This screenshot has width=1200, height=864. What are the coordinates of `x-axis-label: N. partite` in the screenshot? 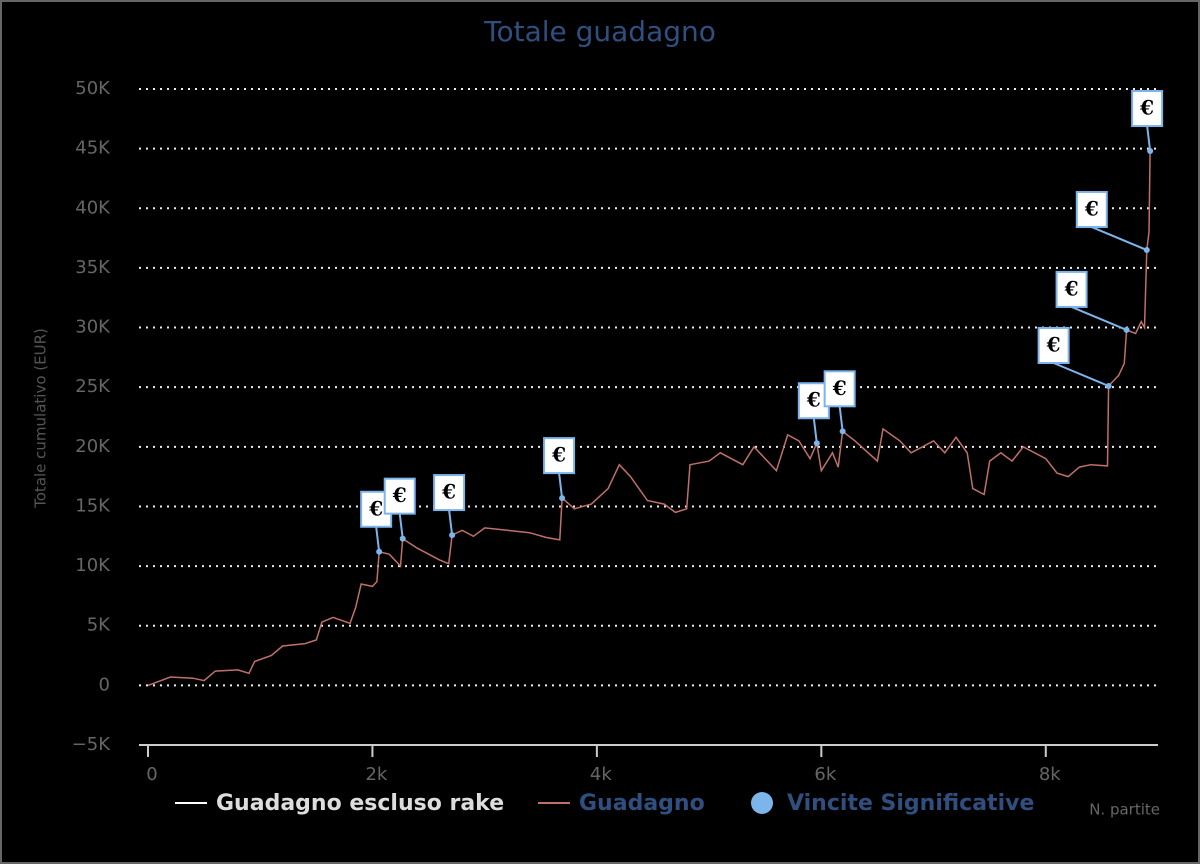 It's located at (1124, 810).